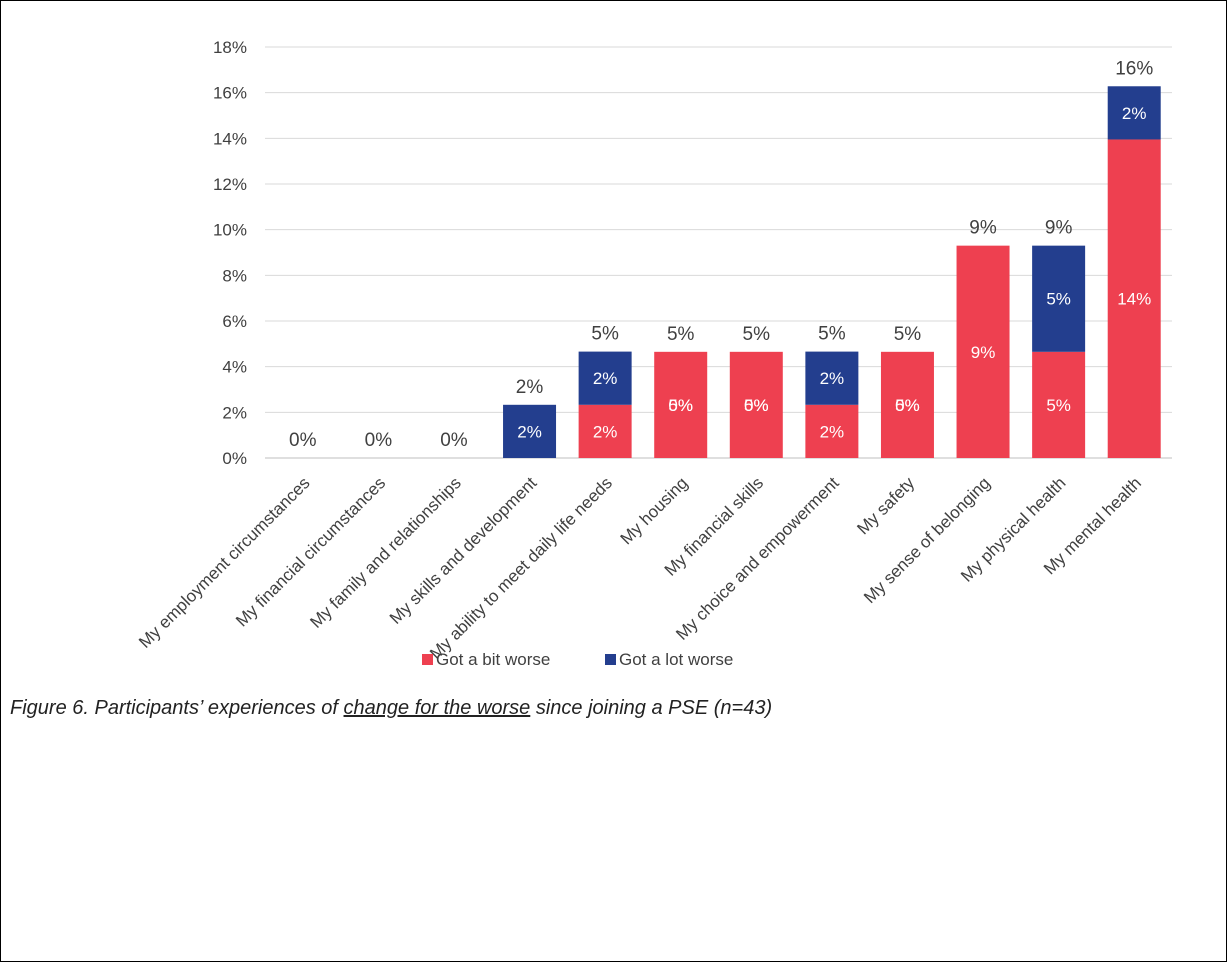 This screenshot has width=1230, height=965. I want to click on bar-got-a-lot-worse-my-choice-and-empowerment, so click(832, 378).